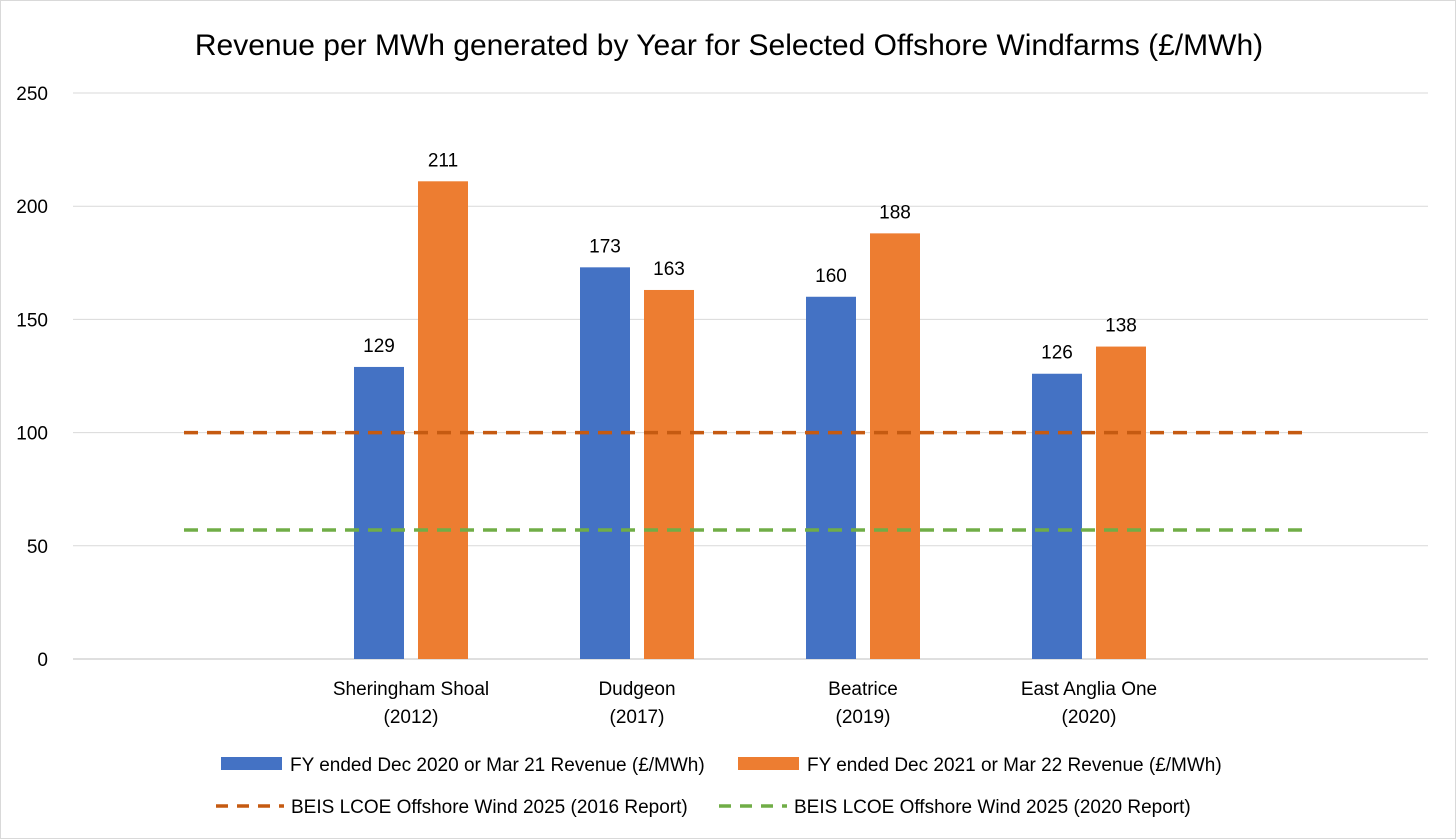  I want to click on y-tick-label: 250, so click(32, 94).